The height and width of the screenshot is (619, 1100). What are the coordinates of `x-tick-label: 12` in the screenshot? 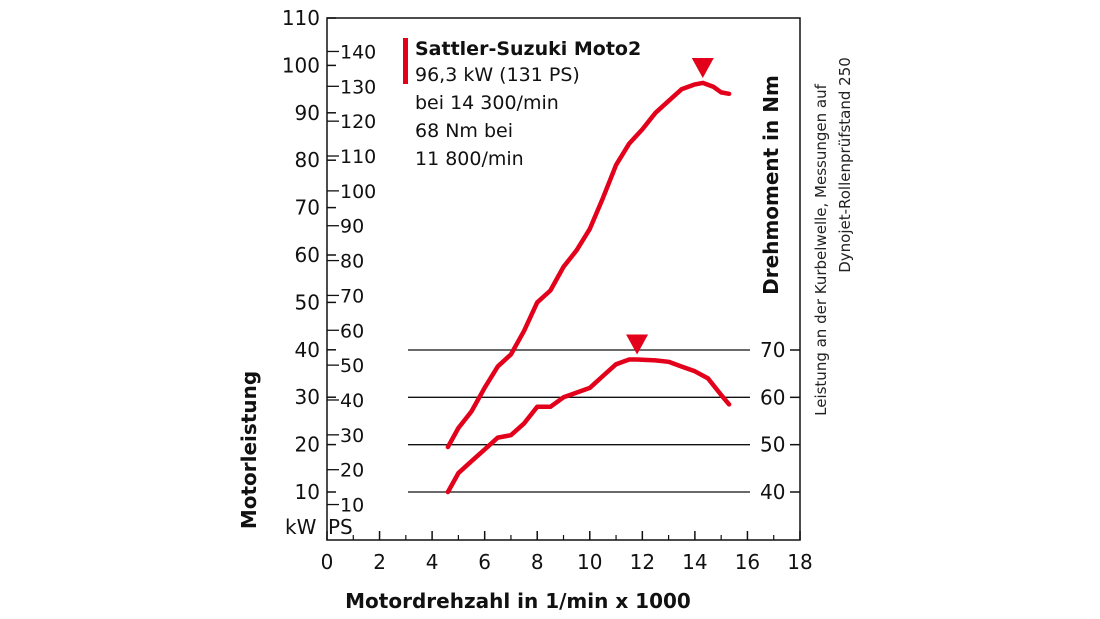 It's located at (642, 562).